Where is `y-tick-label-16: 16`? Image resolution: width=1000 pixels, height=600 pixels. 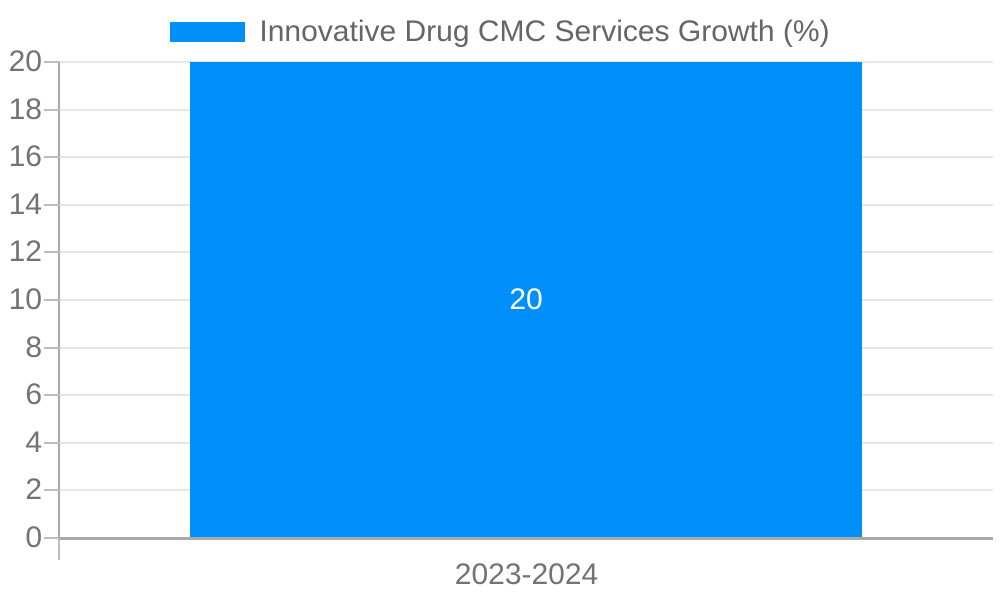
y-tick-label-16: 16 is located at coordinates (25, 157).